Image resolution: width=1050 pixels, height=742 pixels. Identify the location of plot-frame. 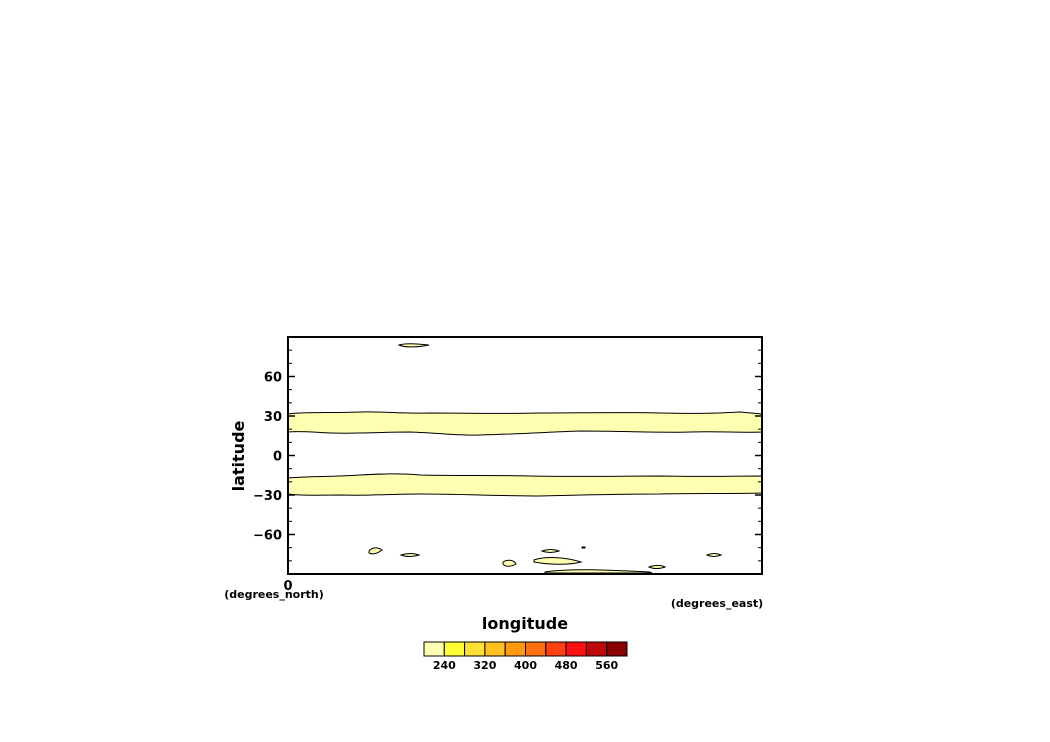
(525, 455).